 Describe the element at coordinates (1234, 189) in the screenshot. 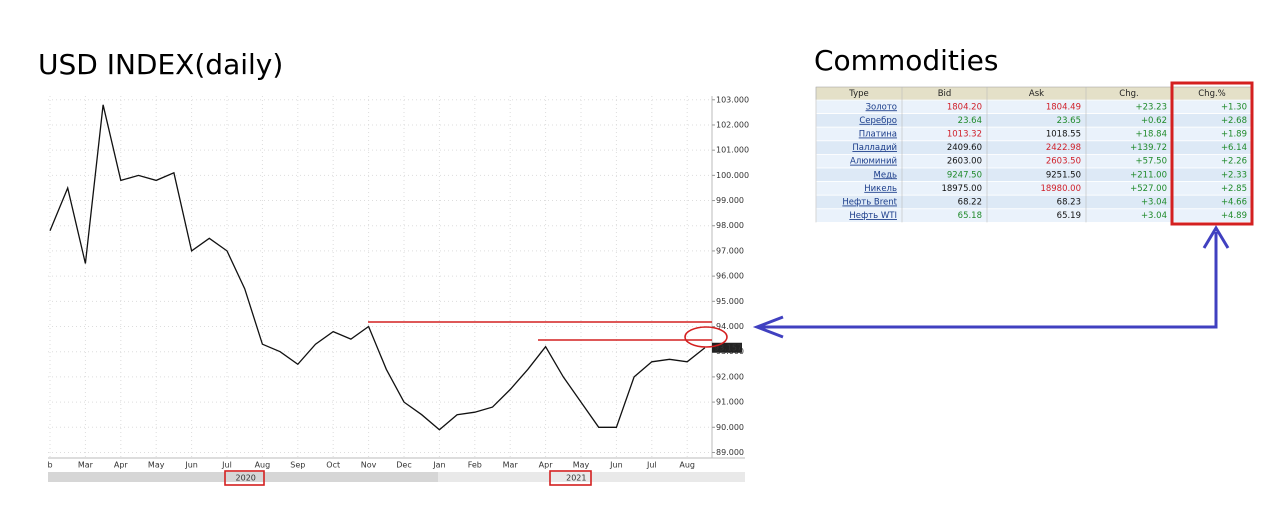

I see `cell-value: +2.85` at that location.